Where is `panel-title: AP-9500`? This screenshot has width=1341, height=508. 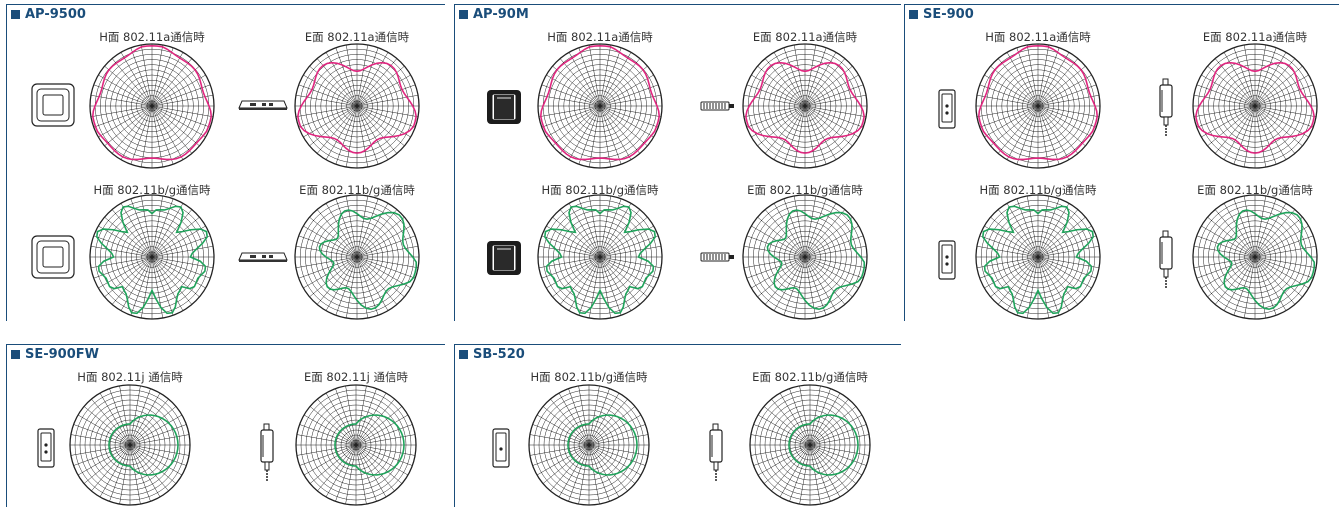 panel-title: AP-9500 is located at coordinates (48, 14).